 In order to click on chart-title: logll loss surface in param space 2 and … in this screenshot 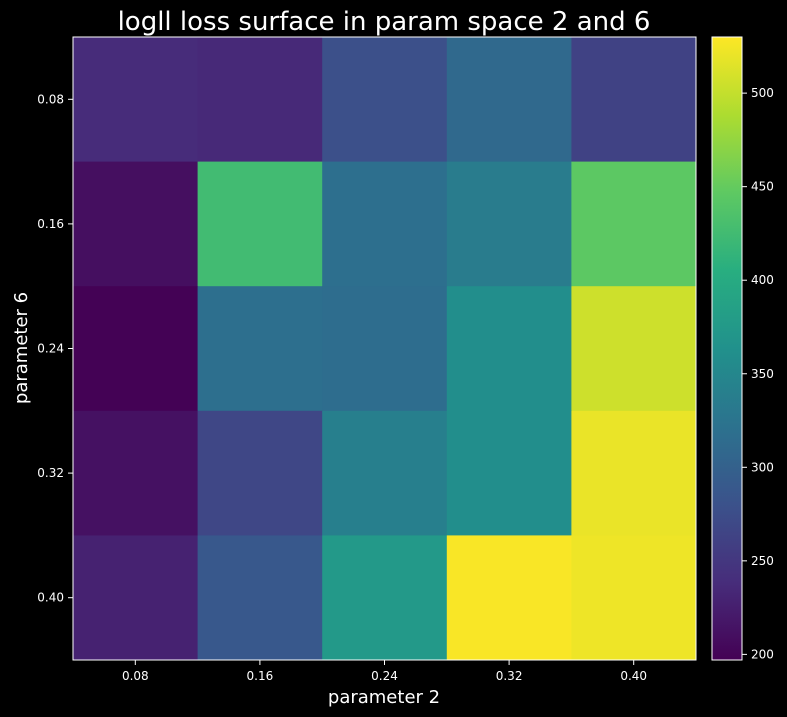, I will do `click(384, 22)`.